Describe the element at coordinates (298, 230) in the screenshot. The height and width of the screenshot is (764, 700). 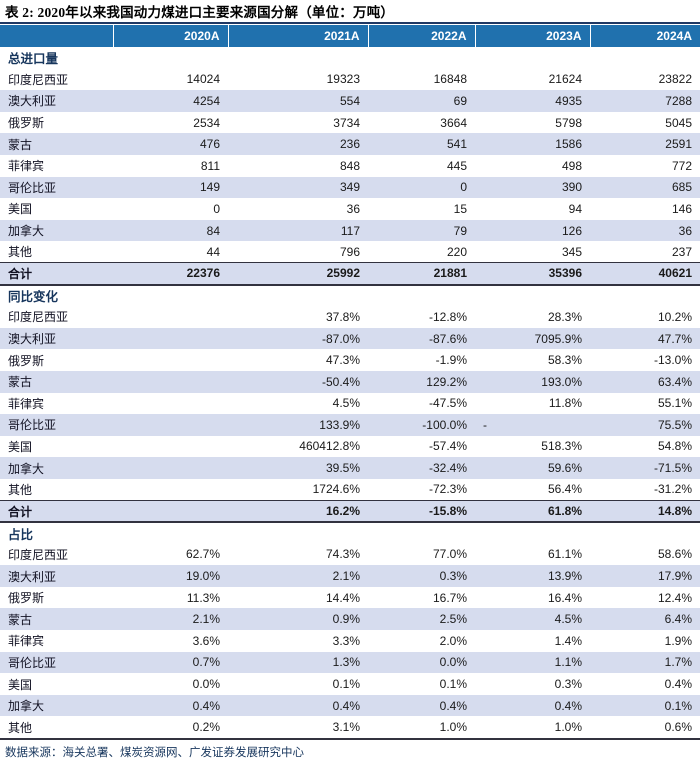
I see `cell-value: 117` at that location.